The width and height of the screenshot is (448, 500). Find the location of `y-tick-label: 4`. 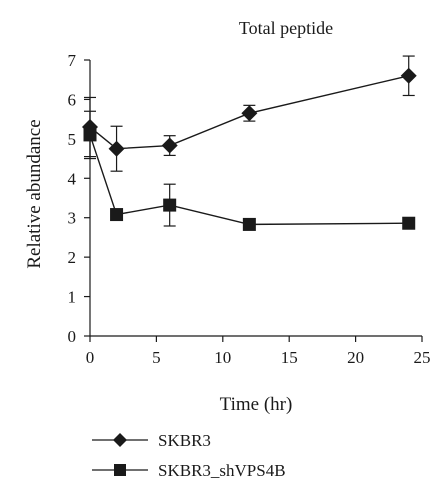

y-tick-label: 4 is located at coordinates (72, 178).